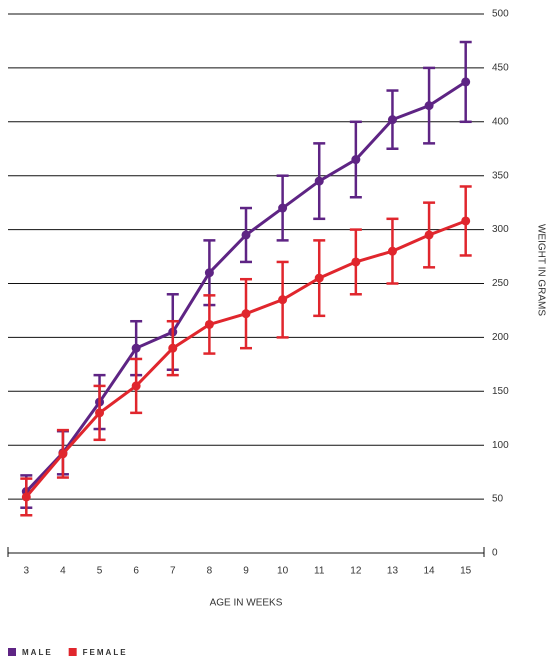  Describe the element at coordinates (430, 571) in the screenshot. I see `x-tick-label: 14` at that location.